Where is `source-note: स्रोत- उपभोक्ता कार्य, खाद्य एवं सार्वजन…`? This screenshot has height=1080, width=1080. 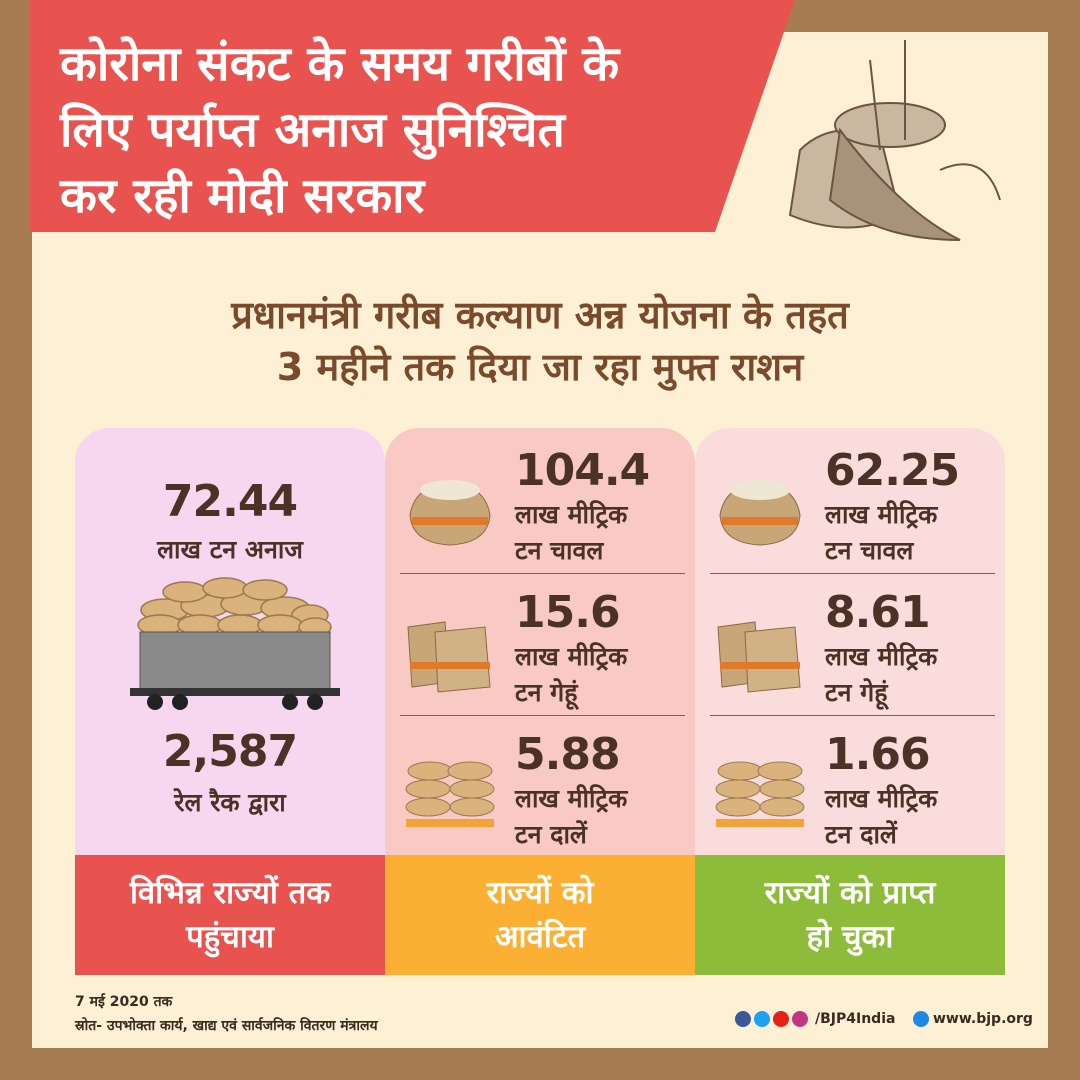 source-note: स्रोत- उपभोक्ता कार्य, खाद्य एवं सार्वजन… is located at coordinates (226, 1026).